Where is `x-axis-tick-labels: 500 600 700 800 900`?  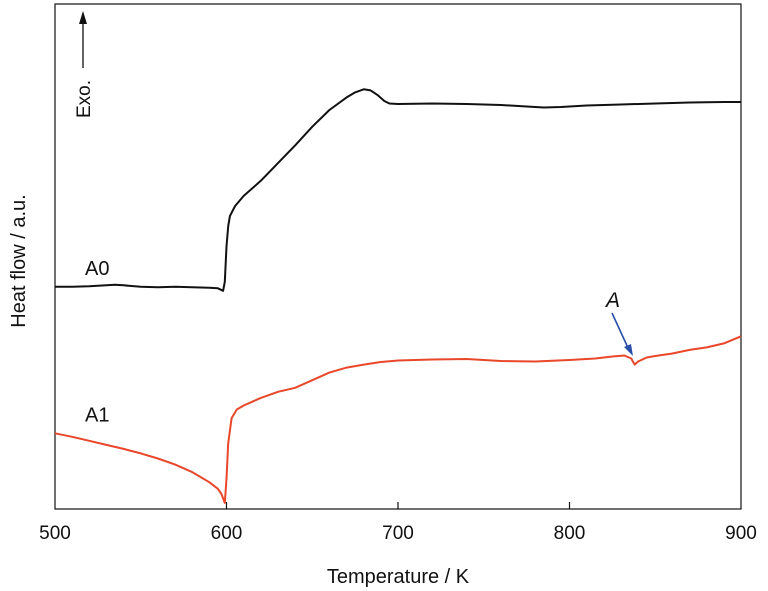 x-axis-tick-labels: 500 600 700 800 900 is located at coordinates (398, 533).